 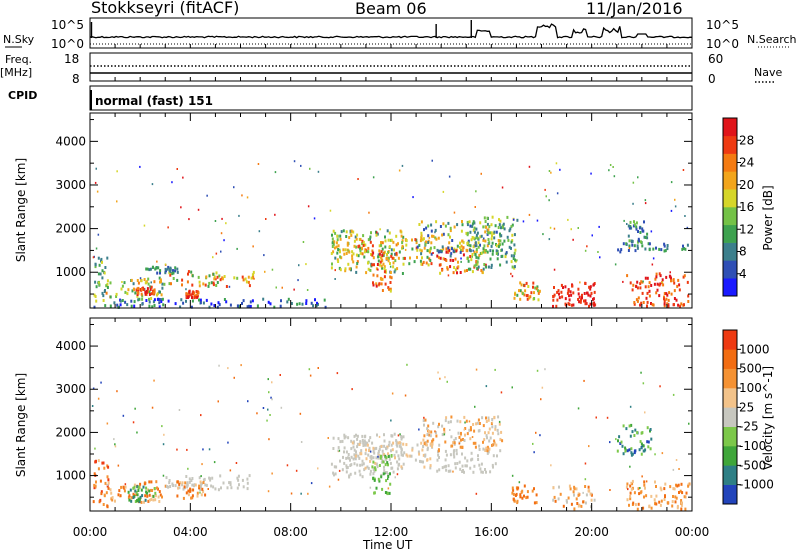 I want to click on xtick-label: 20:00, so click(x=591, y=532).